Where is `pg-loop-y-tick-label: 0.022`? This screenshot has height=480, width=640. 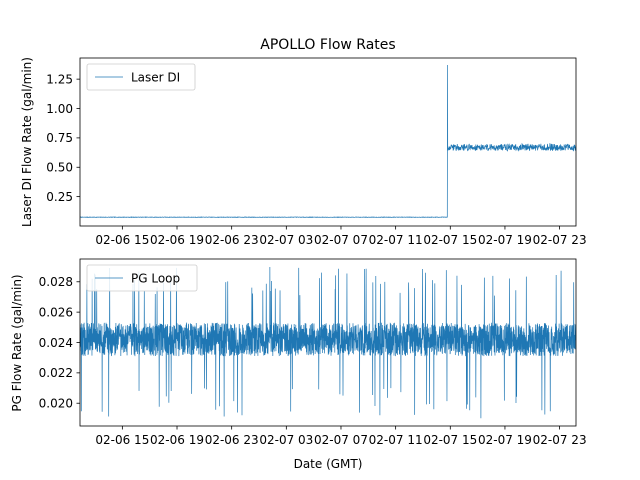
pg-loop-y-tick-label: 0.022 is located at coordinates (56, 373).